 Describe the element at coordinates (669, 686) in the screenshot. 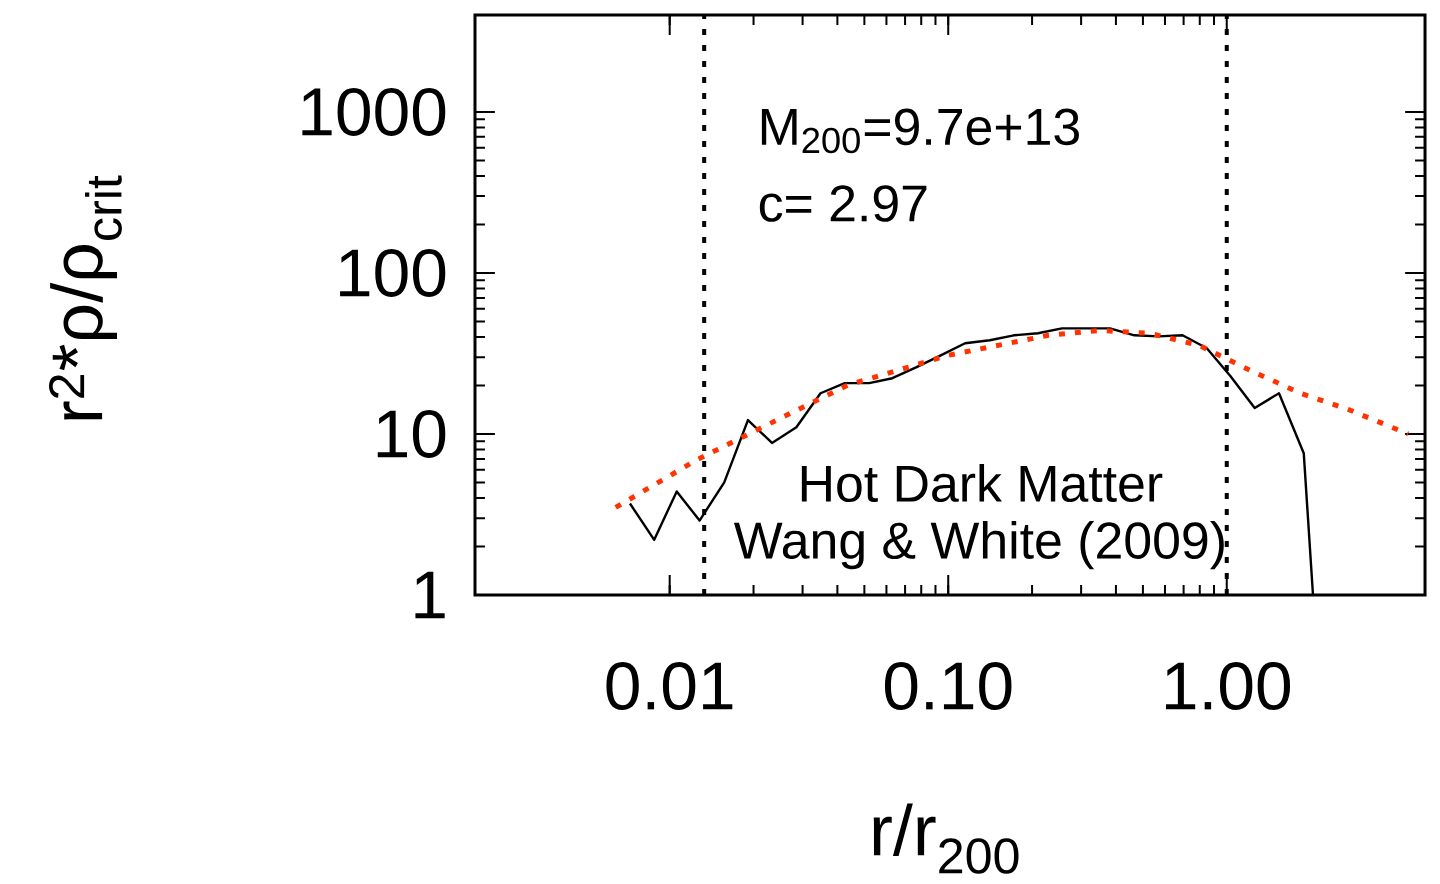

I see `x-tick-label: 0.01` at that location.